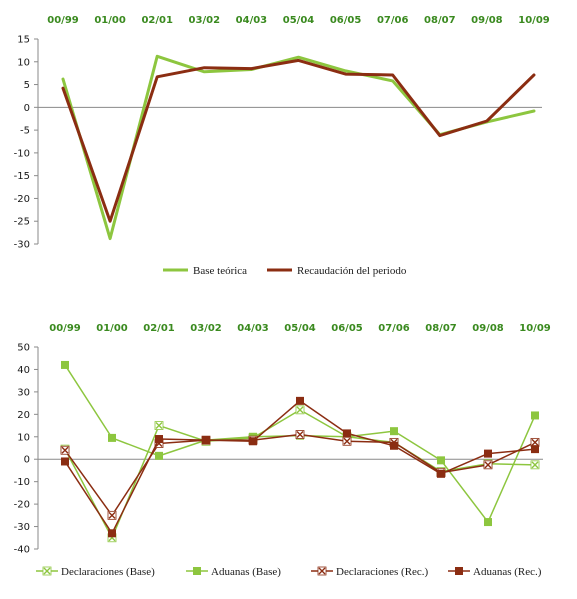 The height and width of the screenshot is (599, 577). Describe the element at coordinates (535, 328) in the screenshot. I see `x-tick-label: 10/09` at that location.